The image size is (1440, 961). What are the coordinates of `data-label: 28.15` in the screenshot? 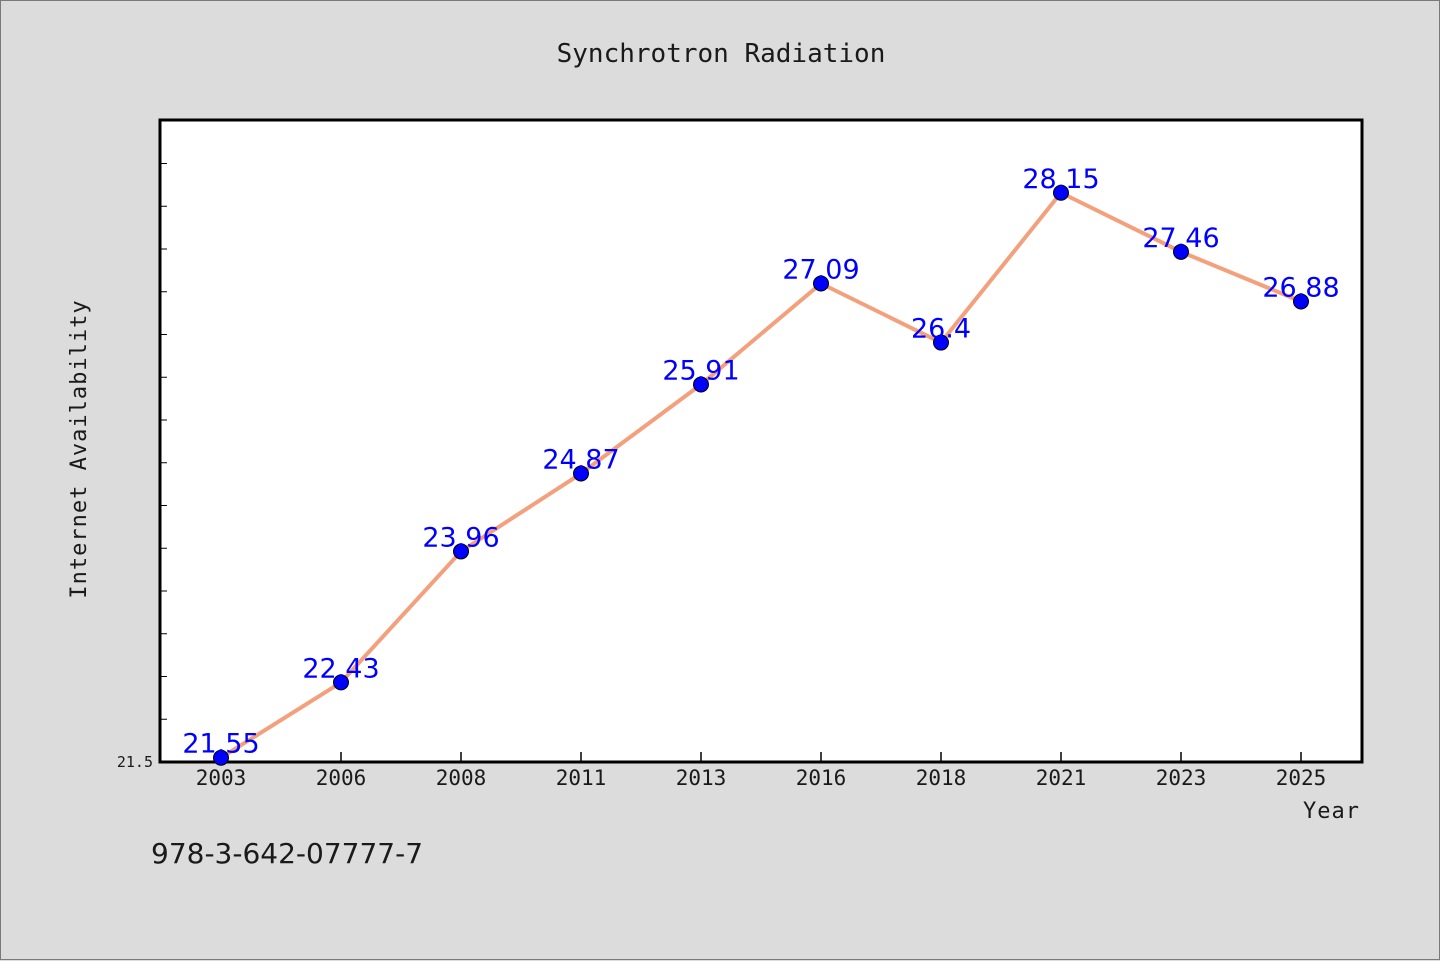 It's located at (1060, 179).